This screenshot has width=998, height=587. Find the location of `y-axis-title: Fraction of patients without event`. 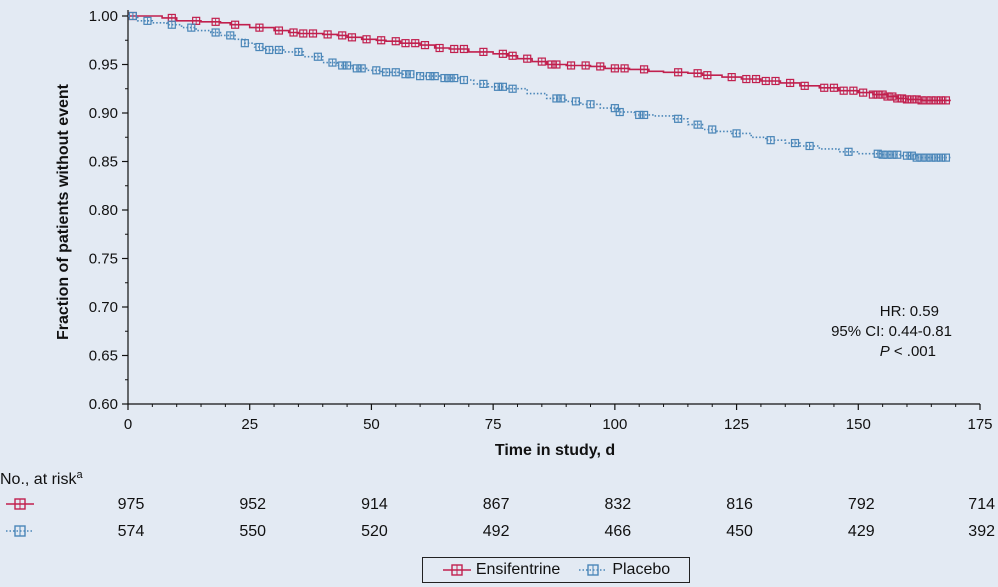

y-axis-title: Fraction of patients without event is located at coordinates (63, 211).